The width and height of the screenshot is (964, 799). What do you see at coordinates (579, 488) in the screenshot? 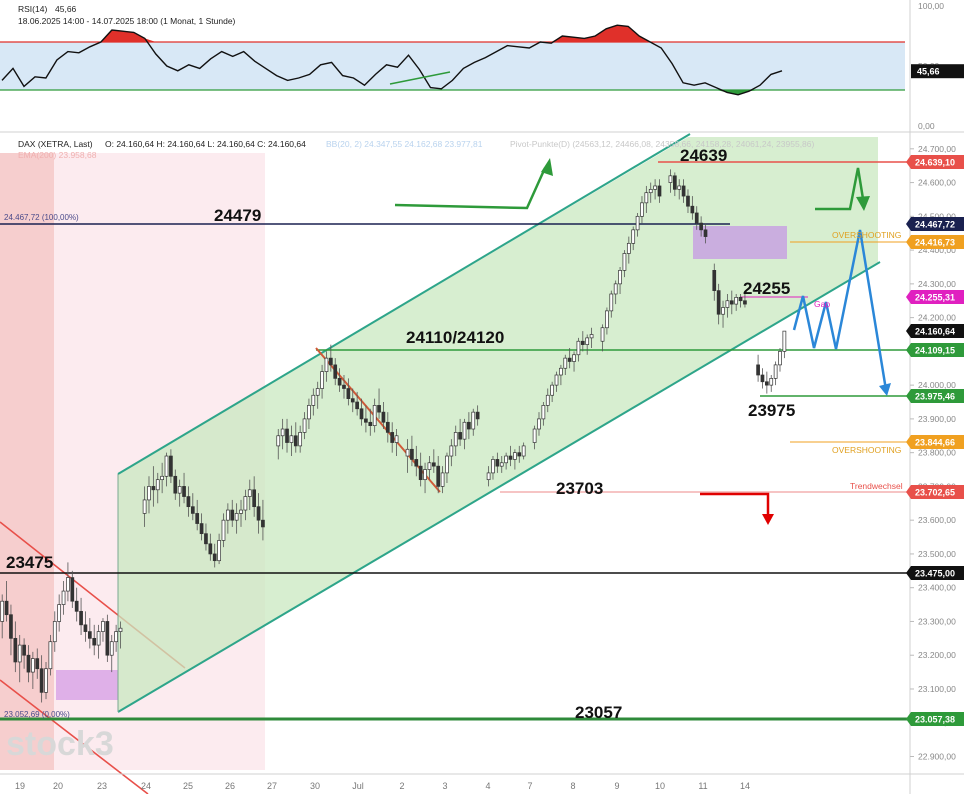
I see `level-label: 23703` at bounding box center [579, 488].